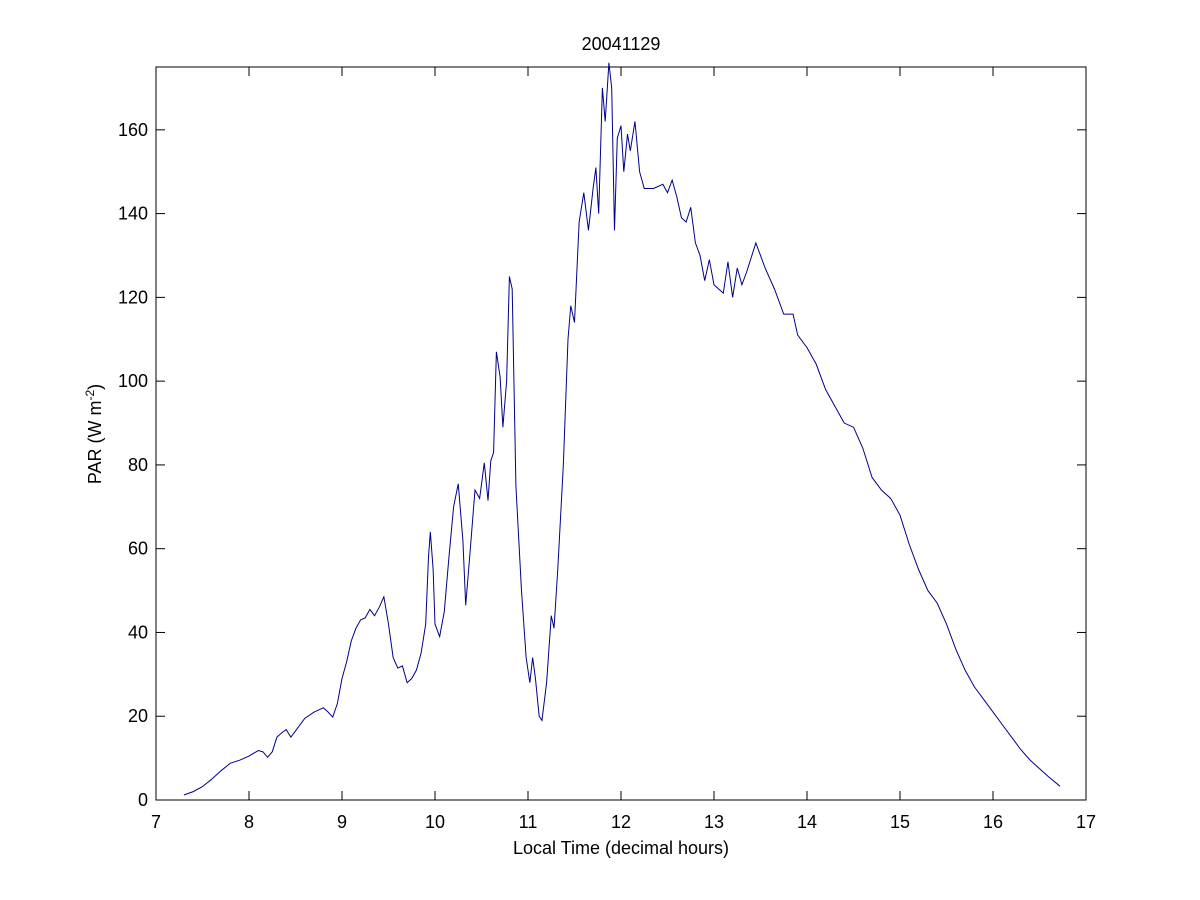  Describe the element at coordinates (133, 130) in the screenshot. I see `y-tick-label: 160` at that location.